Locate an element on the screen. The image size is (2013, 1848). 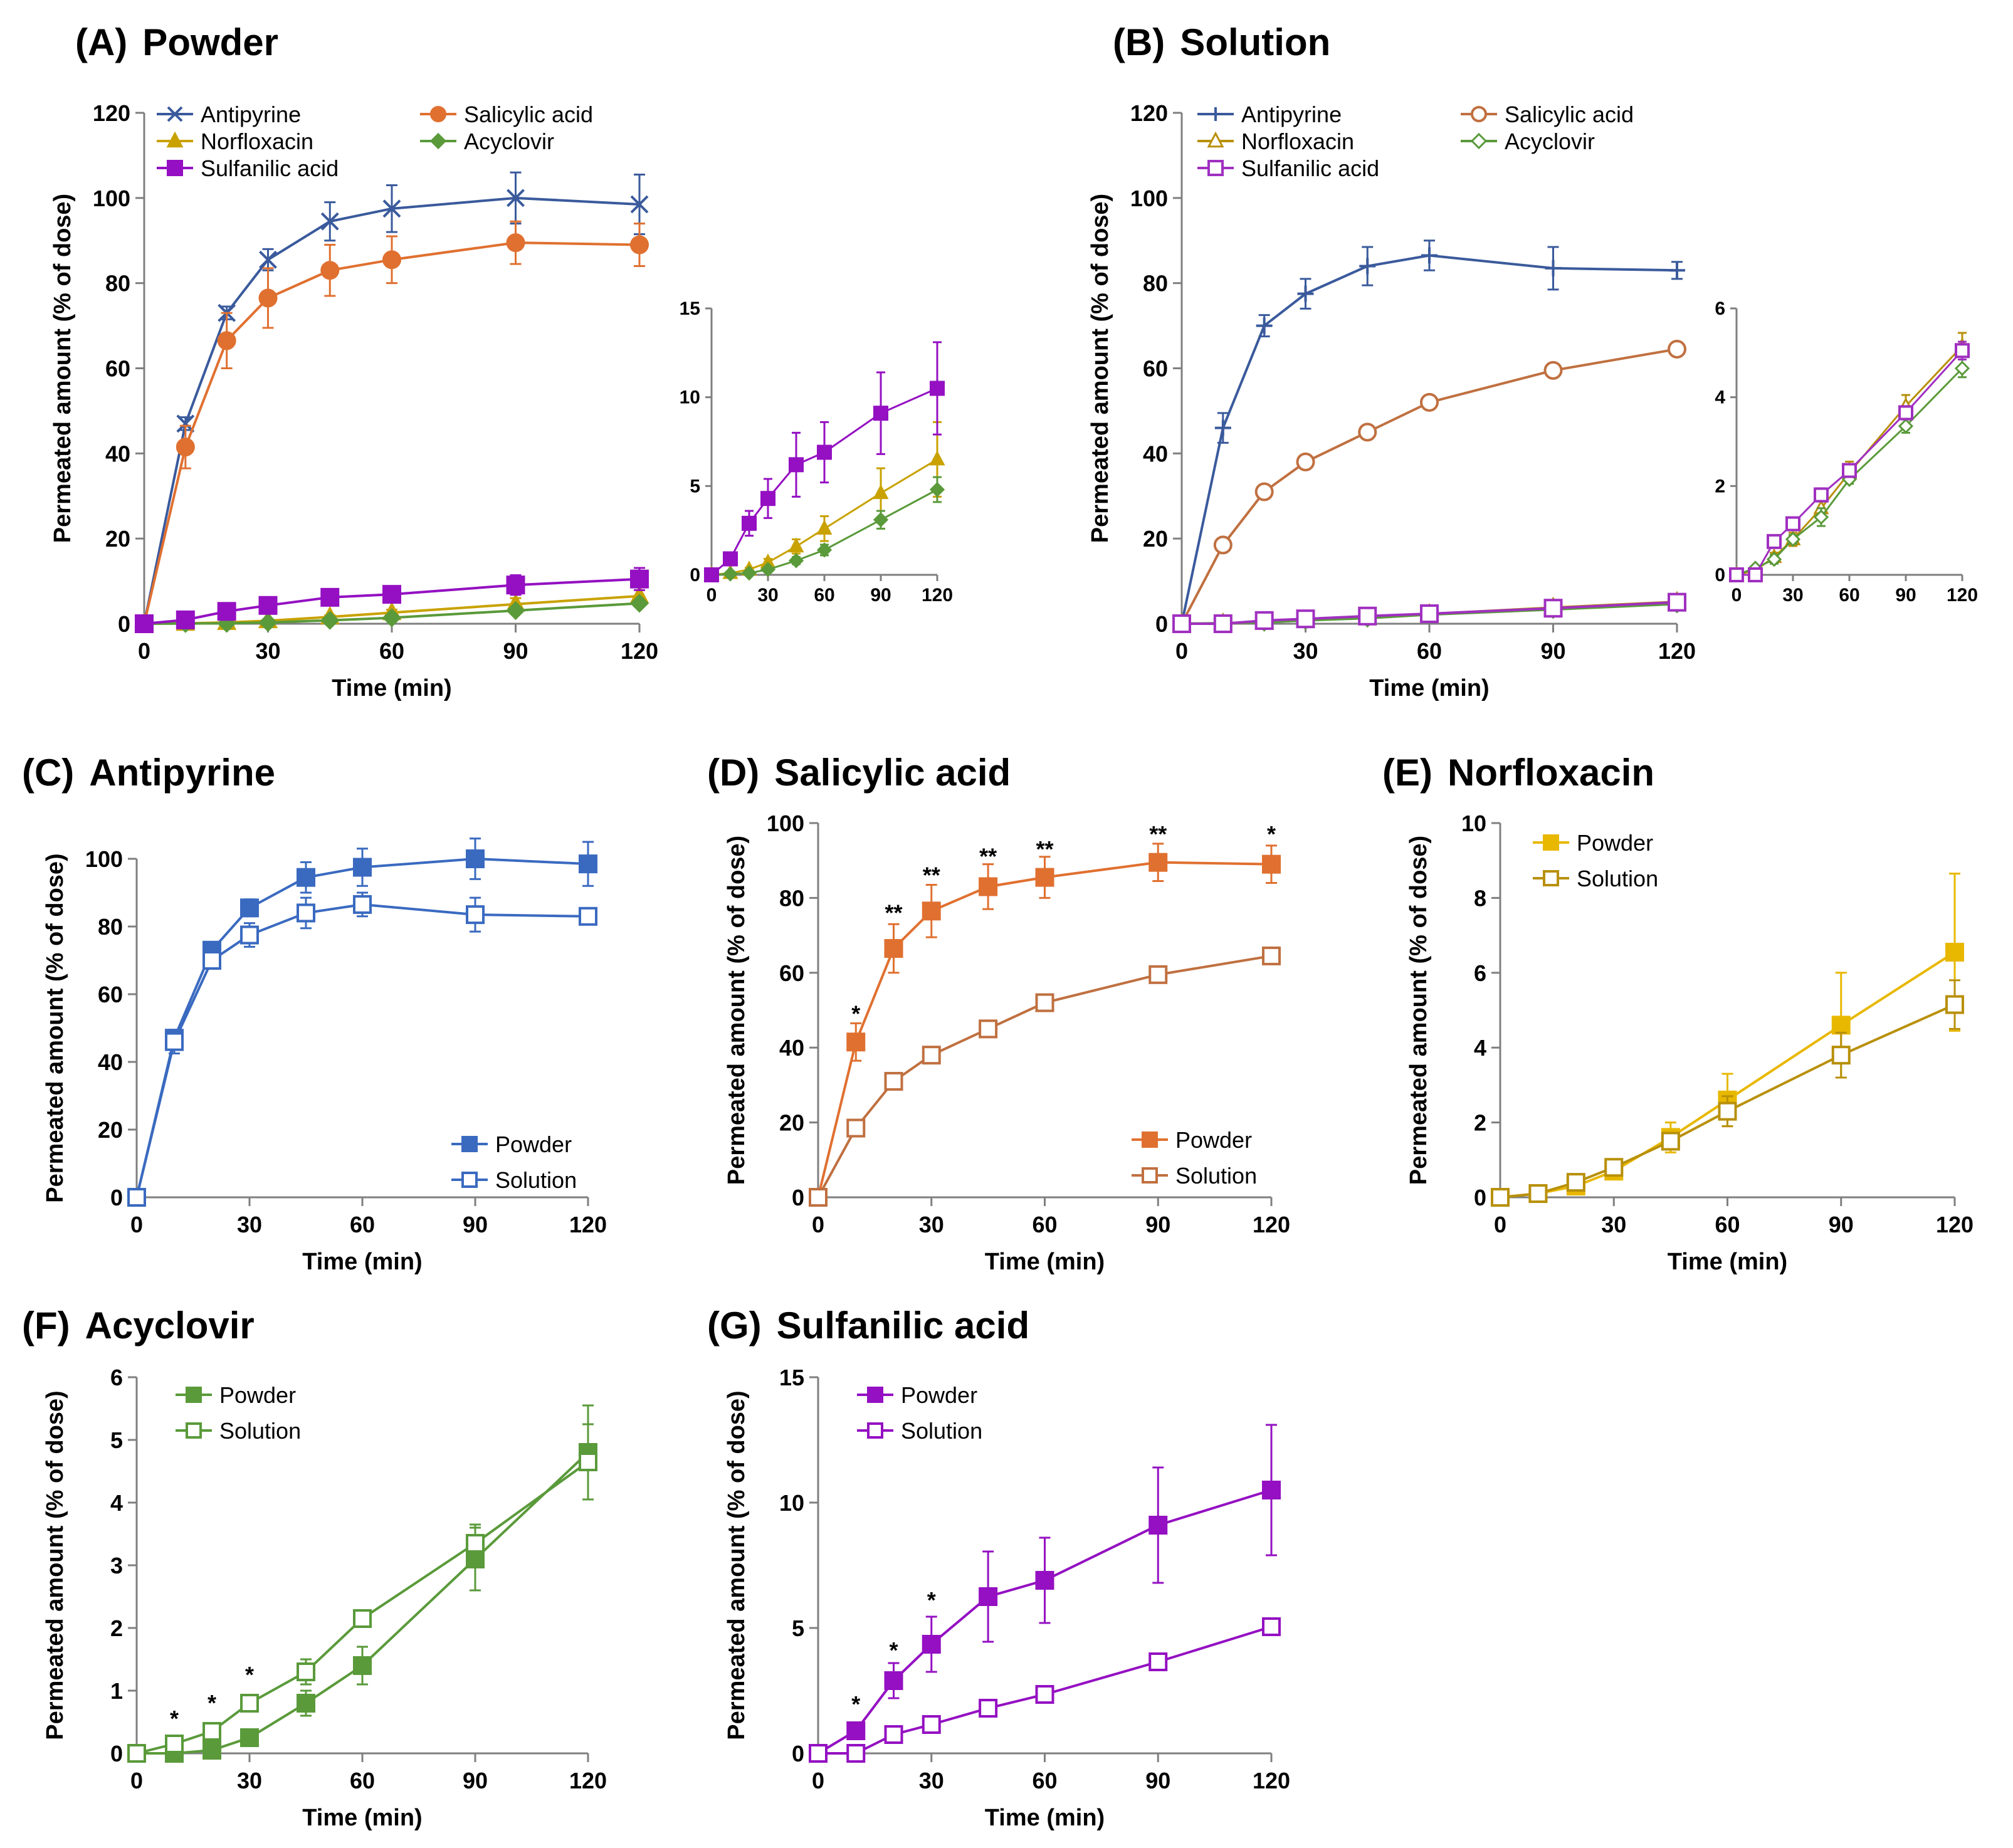
y-tick-label: 15 is located at coordinates (791, 1377).